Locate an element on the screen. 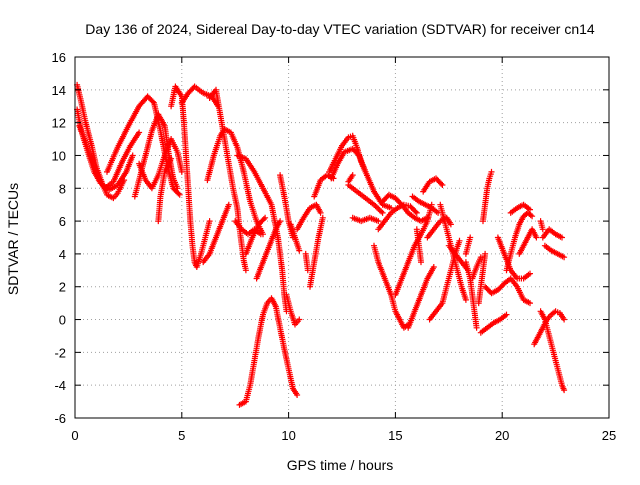 The width and height of the screenshot is (640, 485). y-tick-label: -2 is located at coordinates (60, 352).